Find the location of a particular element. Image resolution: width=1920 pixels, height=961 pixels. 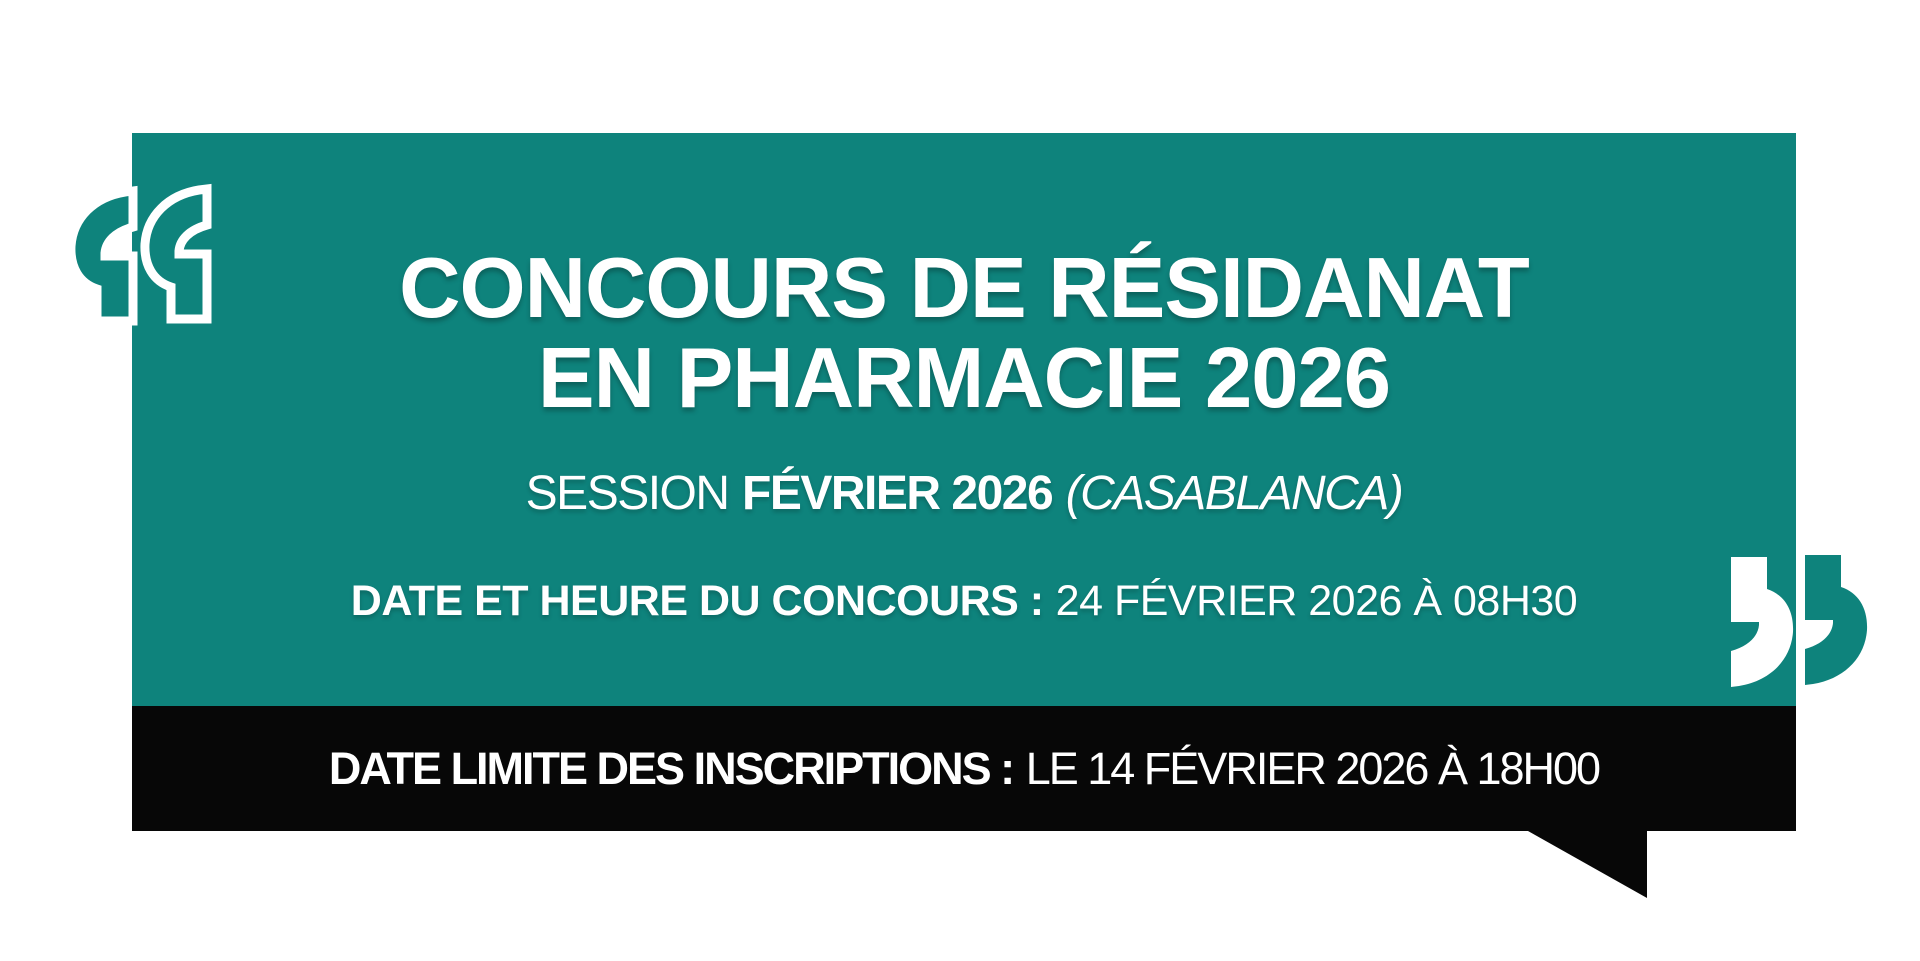

exam-date-label: DATE ET HEURE DU CONCOURS : is located at coordinates (697, 601).